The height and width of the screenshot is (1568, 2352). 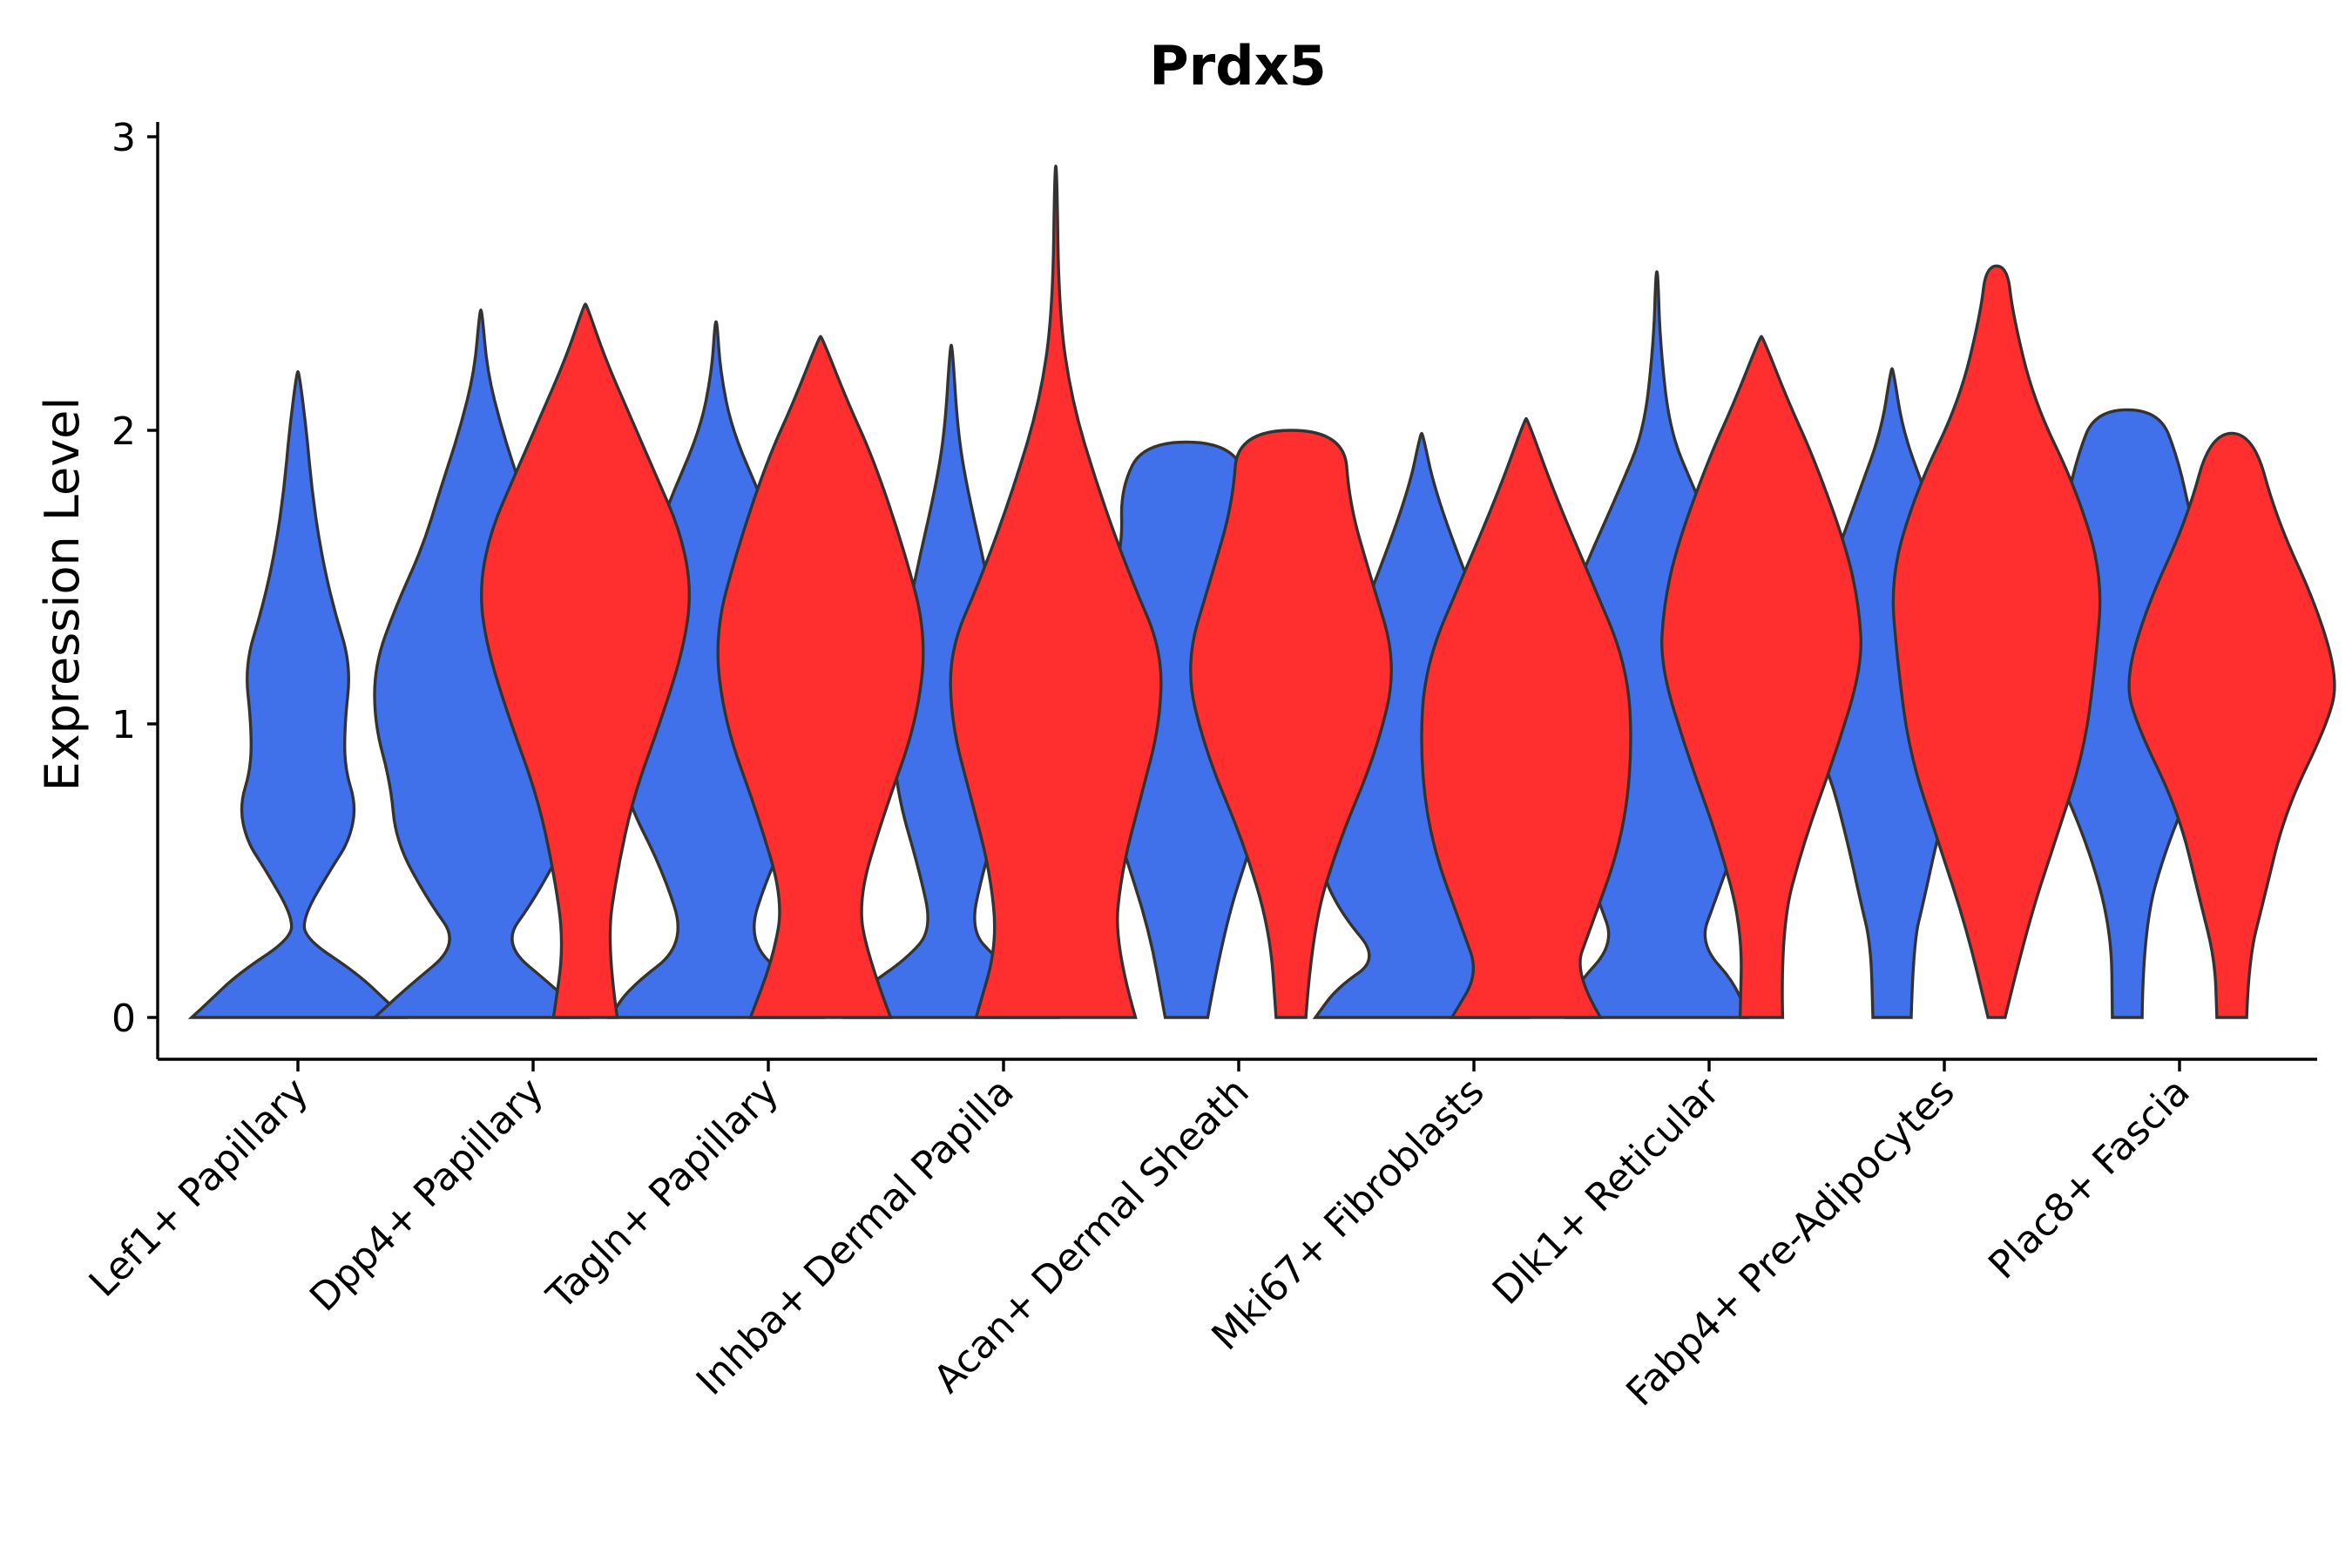 I want to click on x-tick-label-mki67-fibroblasts: Mki67+ Fibroblasts, so click(x=1348, y=1214).